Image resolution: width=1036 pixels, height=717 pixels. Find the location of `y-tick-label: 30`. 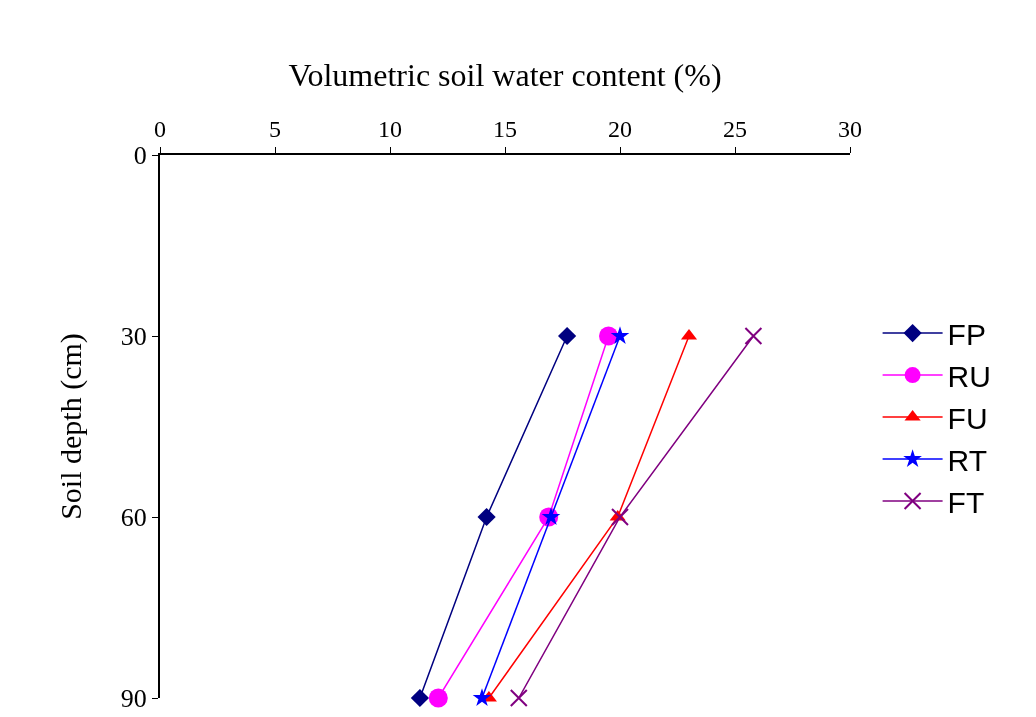

y-tick-label: 30 is located at coordinates (133, 337).